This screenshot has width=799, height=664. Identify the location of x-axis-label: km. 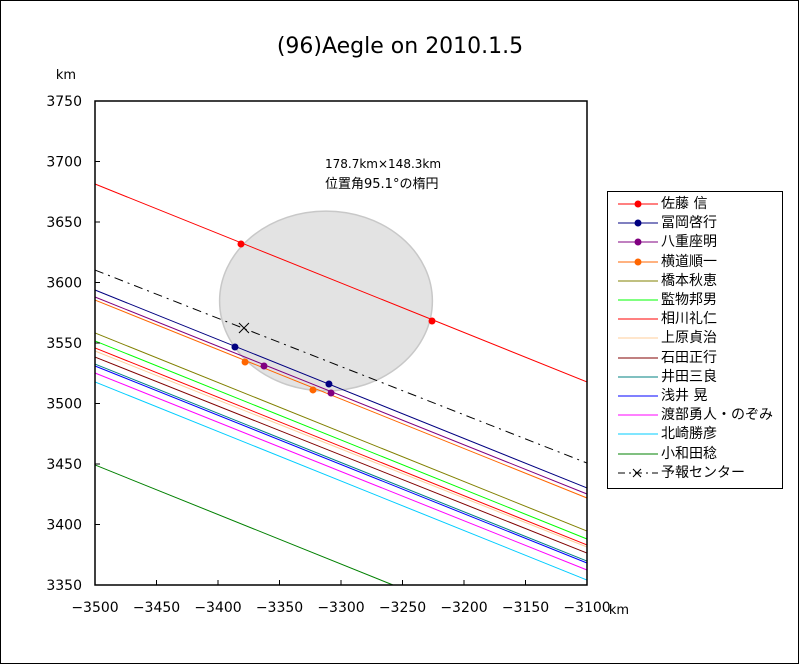
(619, 610).